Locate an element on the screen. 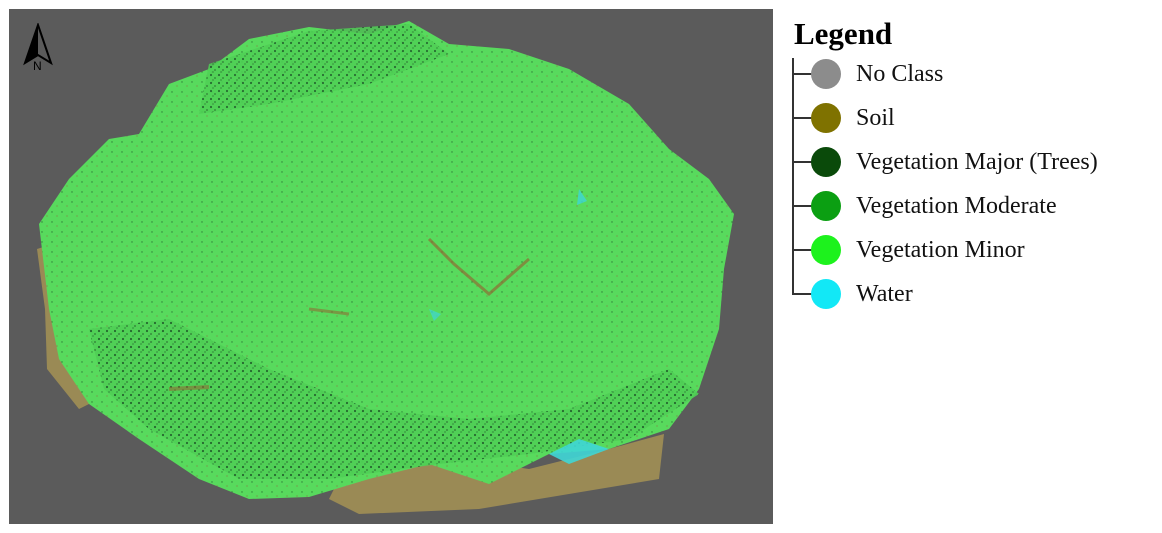  tree-belt-north is located at coordinates (324, 69).